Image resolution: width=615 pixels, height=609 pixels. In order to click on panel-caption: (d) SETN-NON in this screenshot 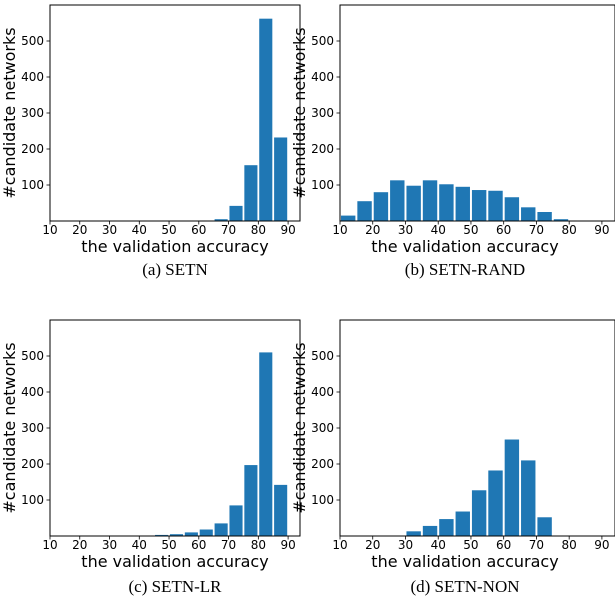, I will do `click(465, 586)`.